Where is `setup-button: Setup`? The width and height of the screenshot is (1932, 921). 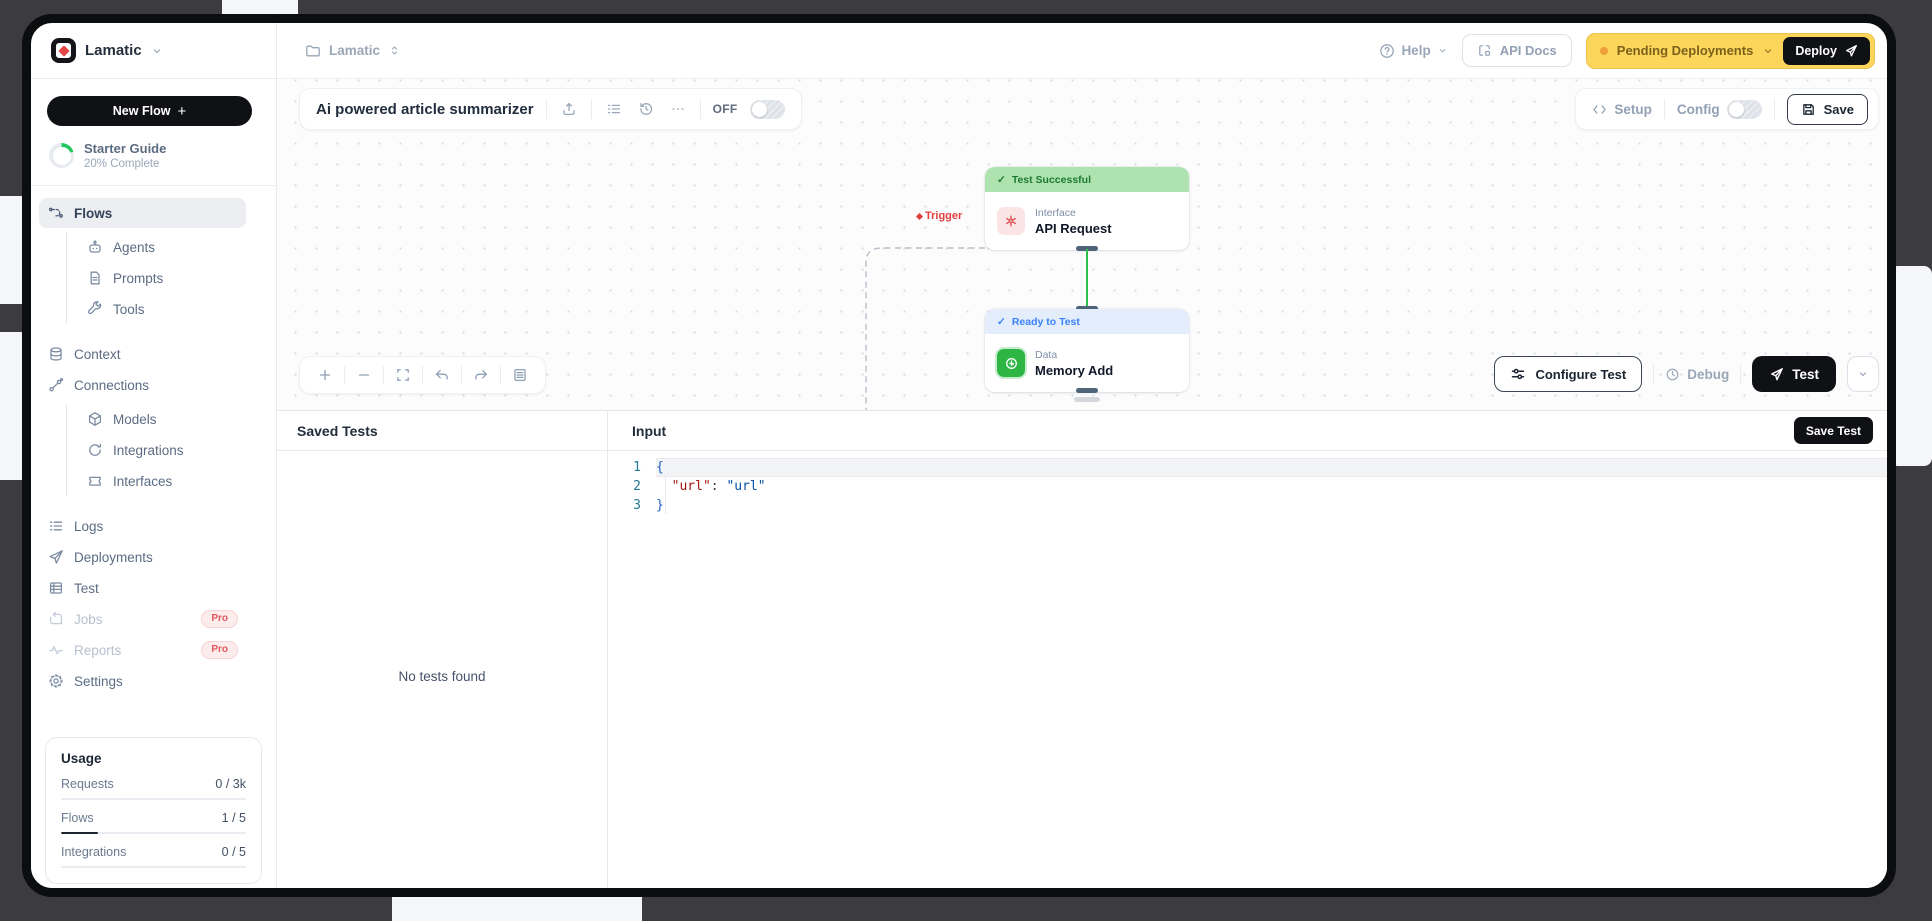
setup-button: Setup is located at coordinates (1622, 109).